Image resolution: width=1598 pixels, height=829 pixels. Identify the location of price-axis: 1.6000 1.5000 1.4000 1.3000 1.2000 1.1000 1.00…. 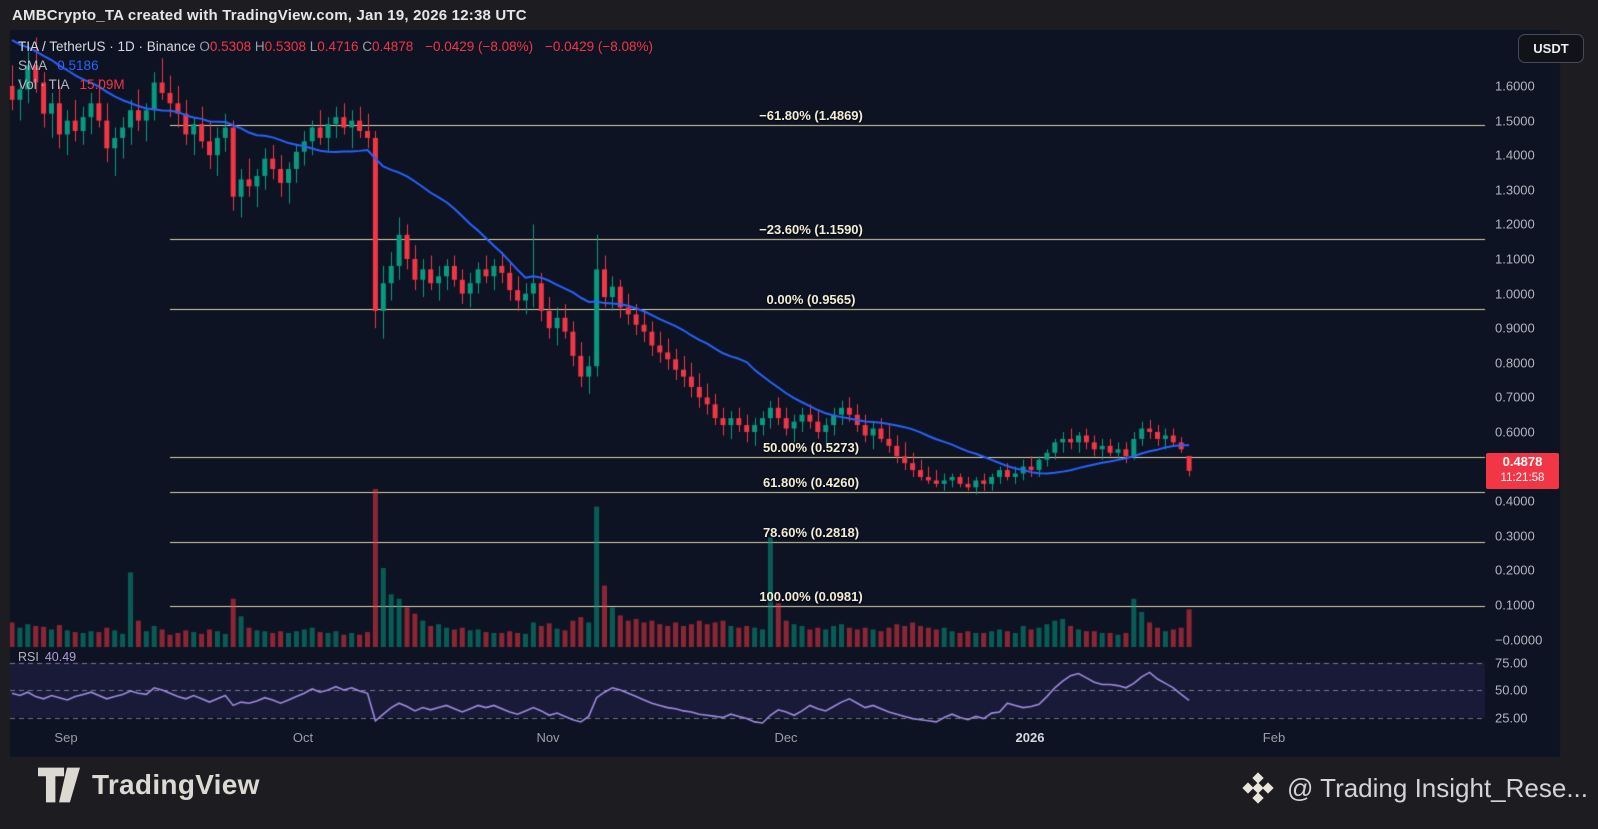
(1522, 393).